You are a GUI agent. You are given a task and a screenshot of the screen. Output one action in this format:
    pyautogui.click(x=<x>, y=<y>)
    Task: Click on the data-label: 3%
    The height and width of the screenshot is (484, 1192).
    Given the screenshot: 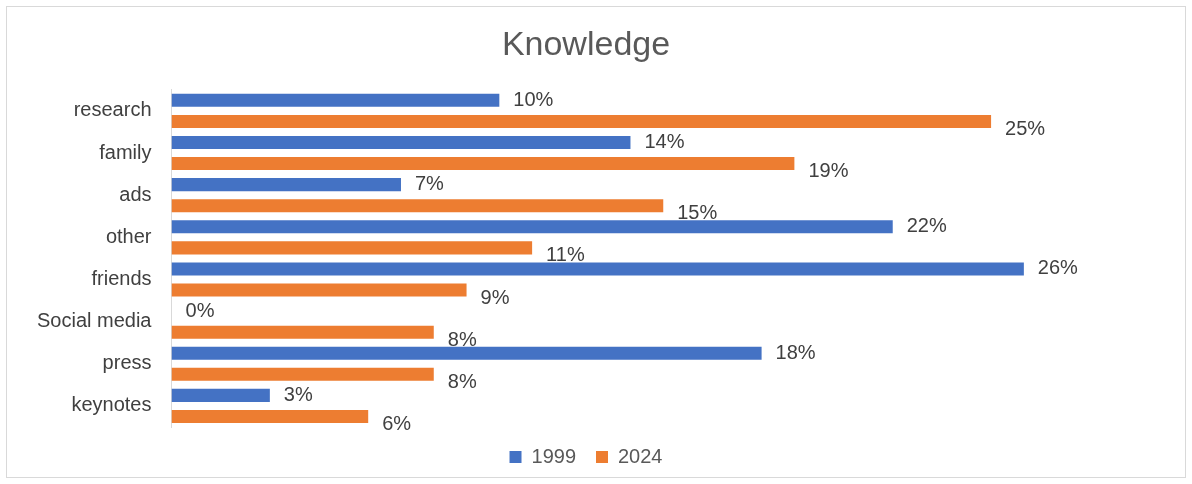 What is the action you would take?
    pyautogui.click(x=298, y=393)
    